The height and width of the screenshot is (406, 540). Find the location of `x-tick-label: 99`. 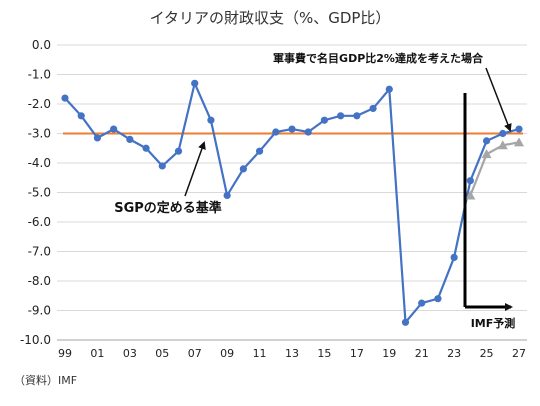

x-tick-label: 99 is located at coordinates (65, 353).